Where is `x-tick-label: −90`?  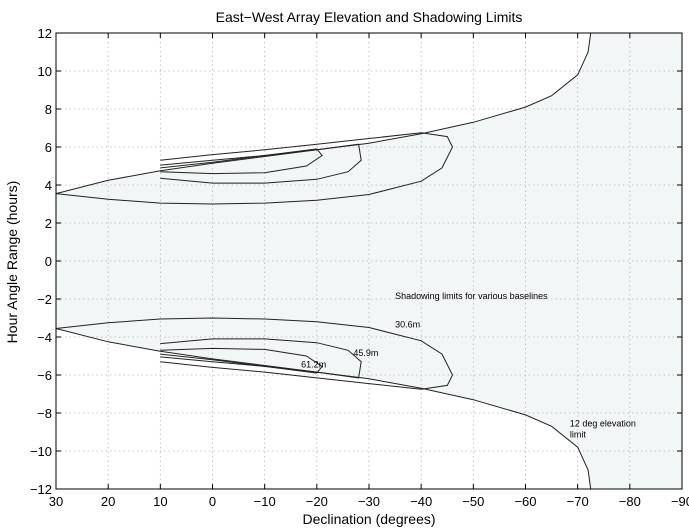
x-tick-label: −90 is located at coordinates (680, 501).